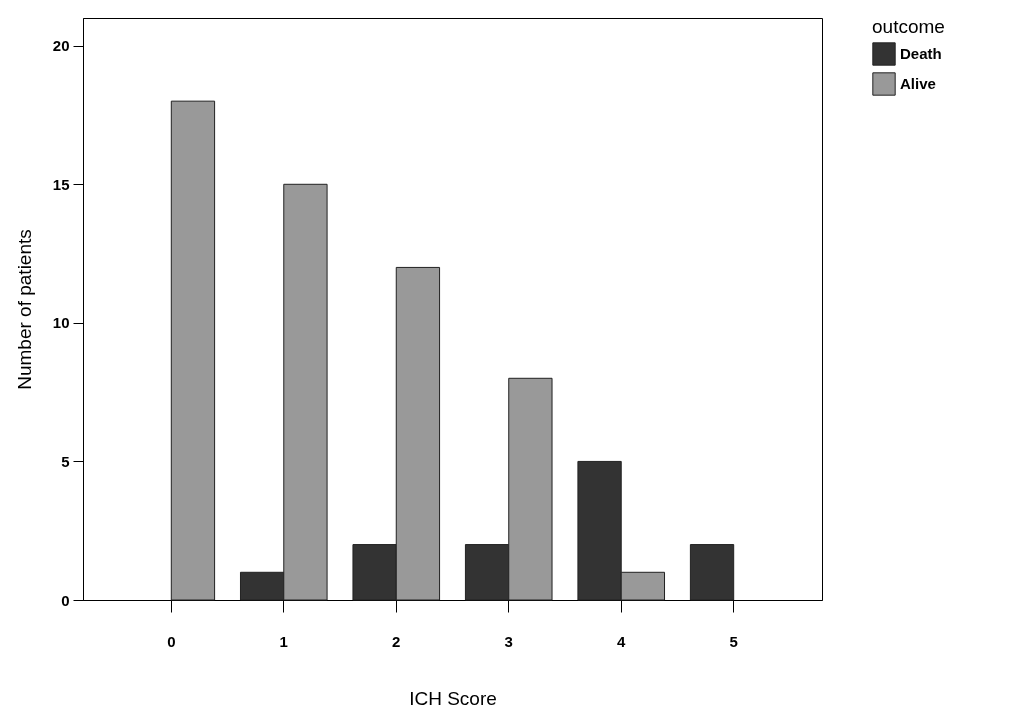  Describe the element at coordinates (908, 26) in the screenshot. I see `legend-title: outcome` at that location.